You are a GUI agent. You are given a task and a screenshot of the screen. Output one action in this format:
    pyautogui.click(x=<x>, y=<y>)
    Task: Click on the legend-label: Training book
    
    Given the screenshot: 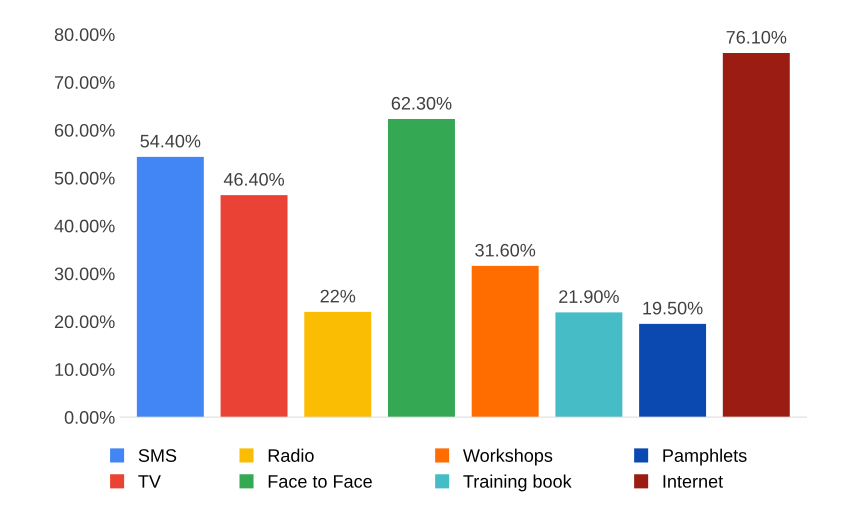 What is the action you would take?
    pyautogui.click(x=517, y=483)
    